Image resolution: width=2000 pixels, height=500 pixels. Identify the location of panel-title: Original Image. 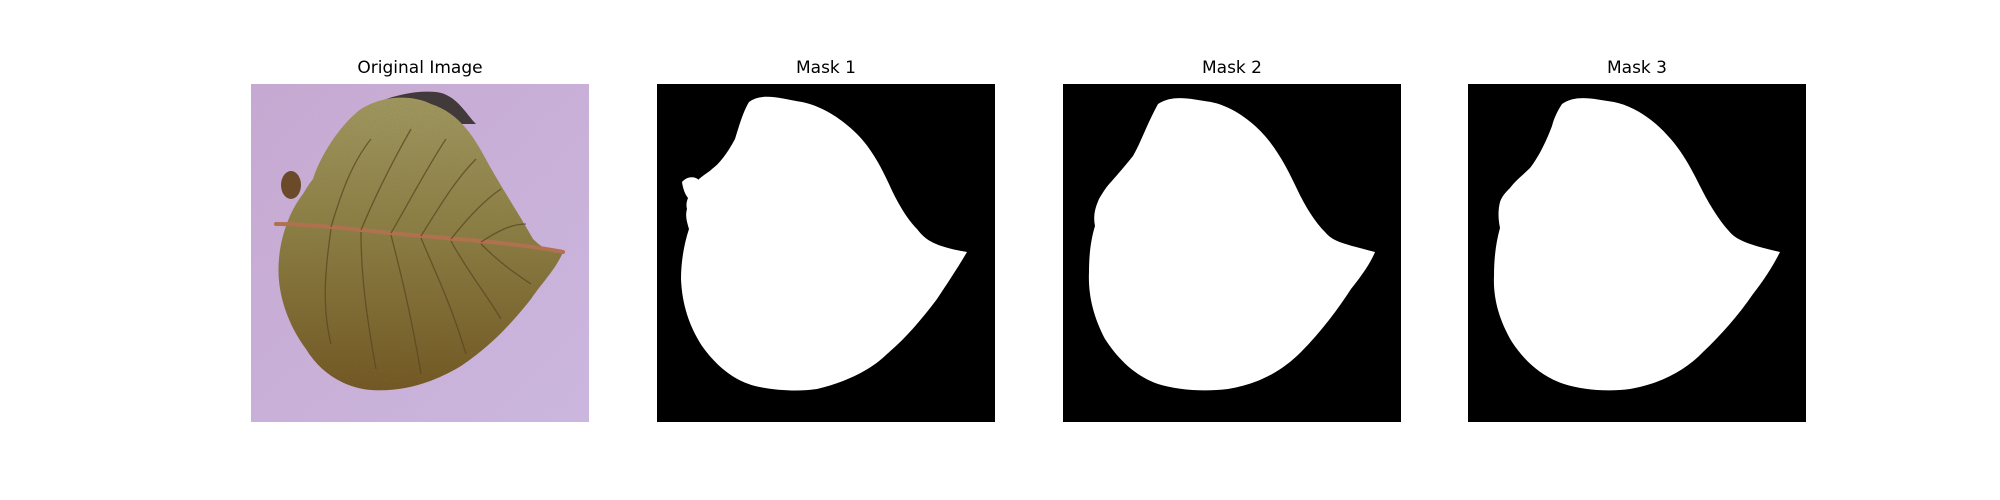
(420, 68).